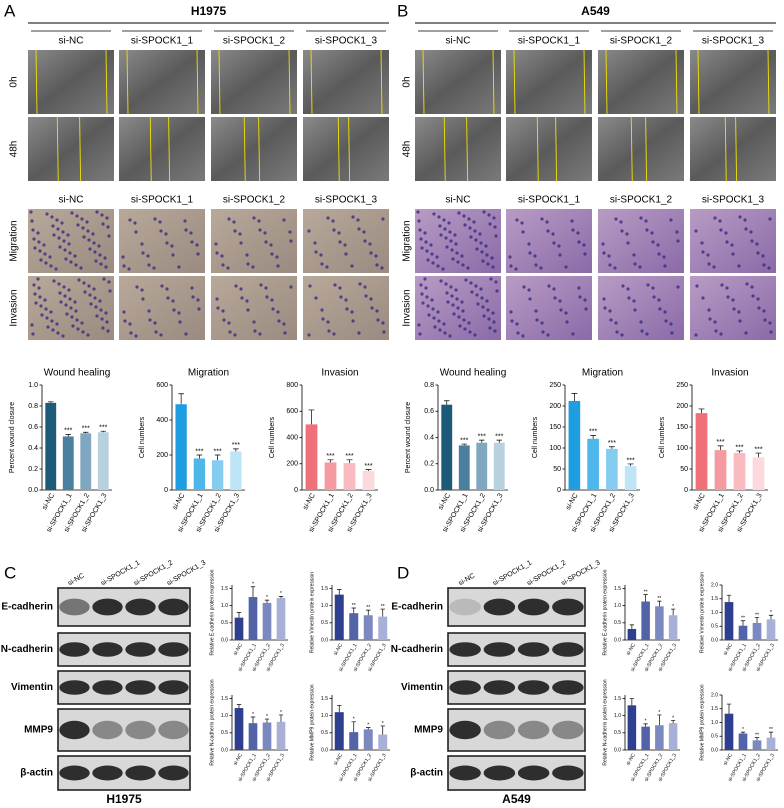  Describe the element at coordinates (324, 750) in the screenshot. I see `y-tick-label: 0.0` at that location.